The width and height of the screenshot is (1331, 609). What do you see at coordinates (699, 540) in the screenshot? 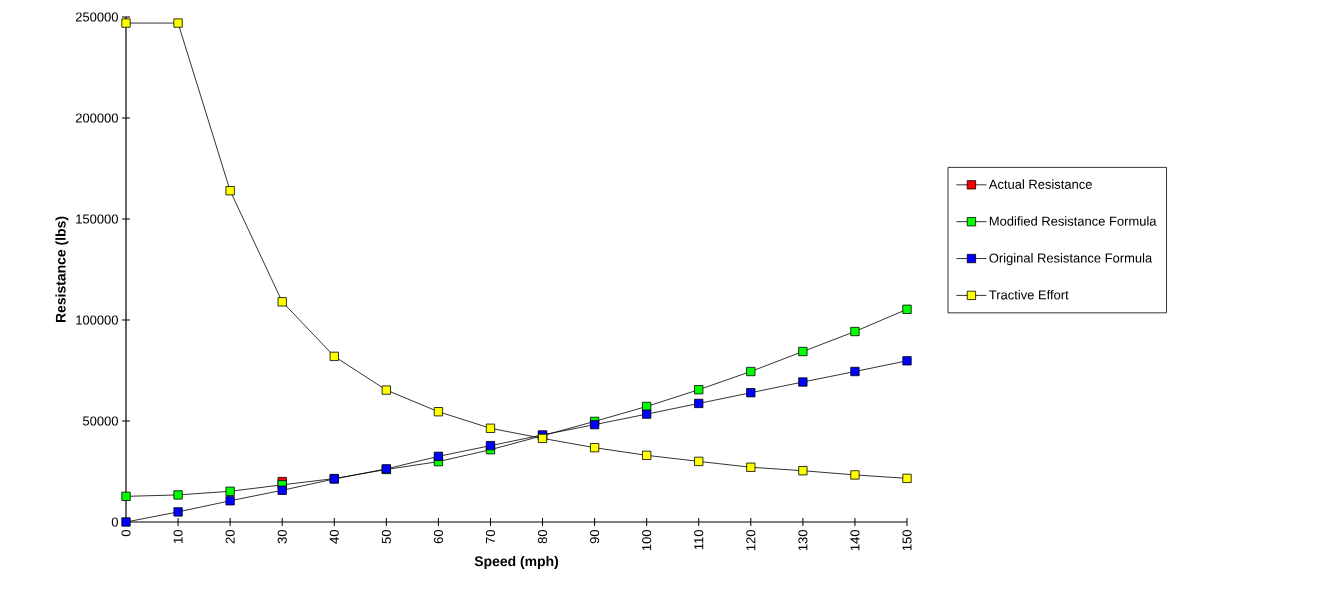
I see `x-tick-label: 110` at bounding box center [699, 540].